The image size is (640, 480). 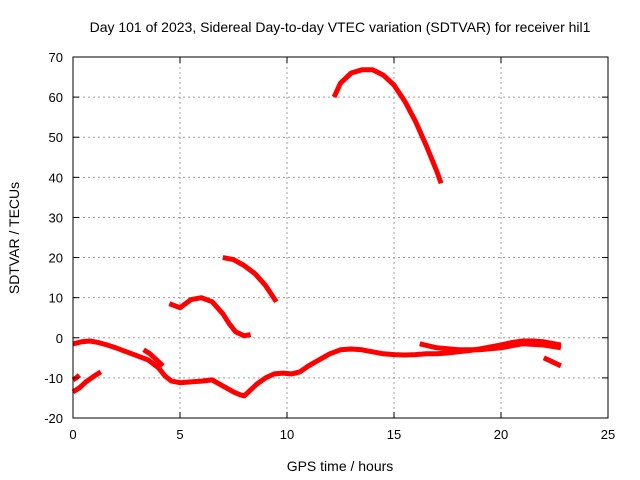 What do you see at coordinates (179, 434) in the screenshot?
I see `x-tick-label: 5` at bounding box center [179, 434].